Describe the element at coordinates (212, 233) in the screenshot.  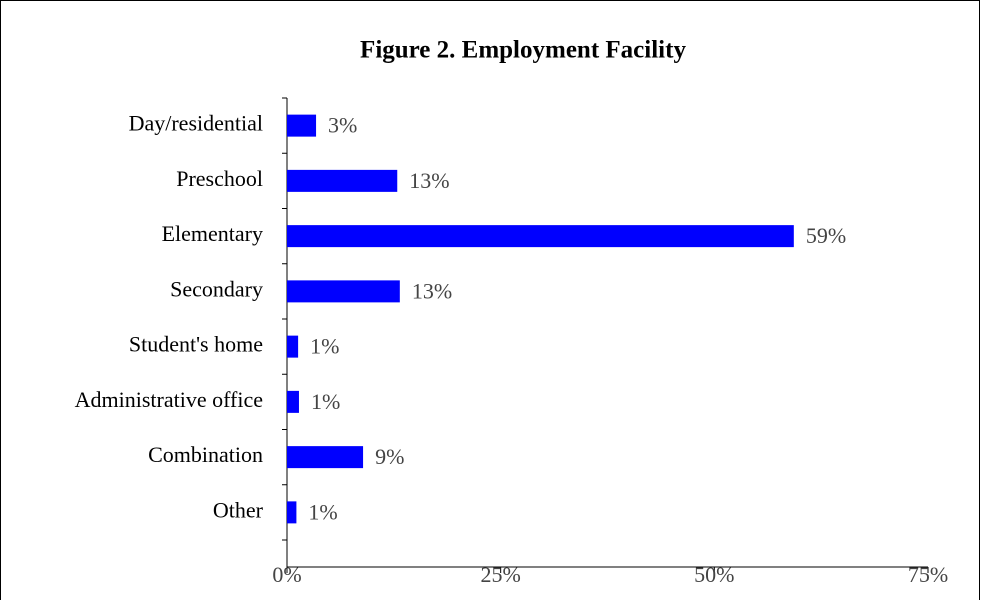
I see `y-tick-label: Elementary` at that location.